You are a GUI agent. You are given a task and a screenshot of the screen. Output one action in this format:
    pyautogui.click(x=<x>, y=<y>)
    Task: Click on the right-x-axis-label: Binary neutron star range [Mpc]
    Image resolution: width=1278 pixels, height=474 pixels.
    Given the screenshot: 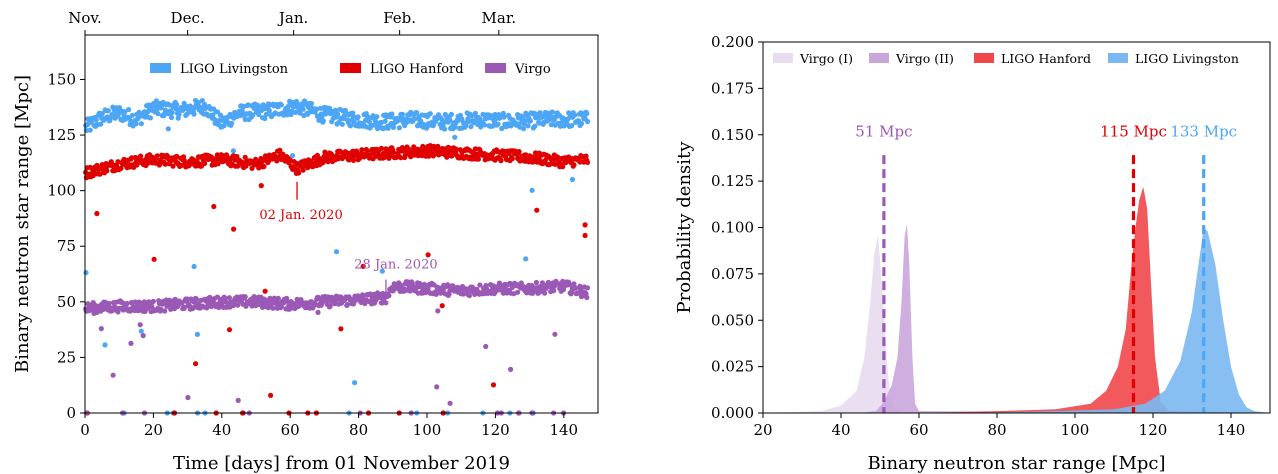 What is the action you would take?
    pyautogui.click(x=1016, y=463)
    